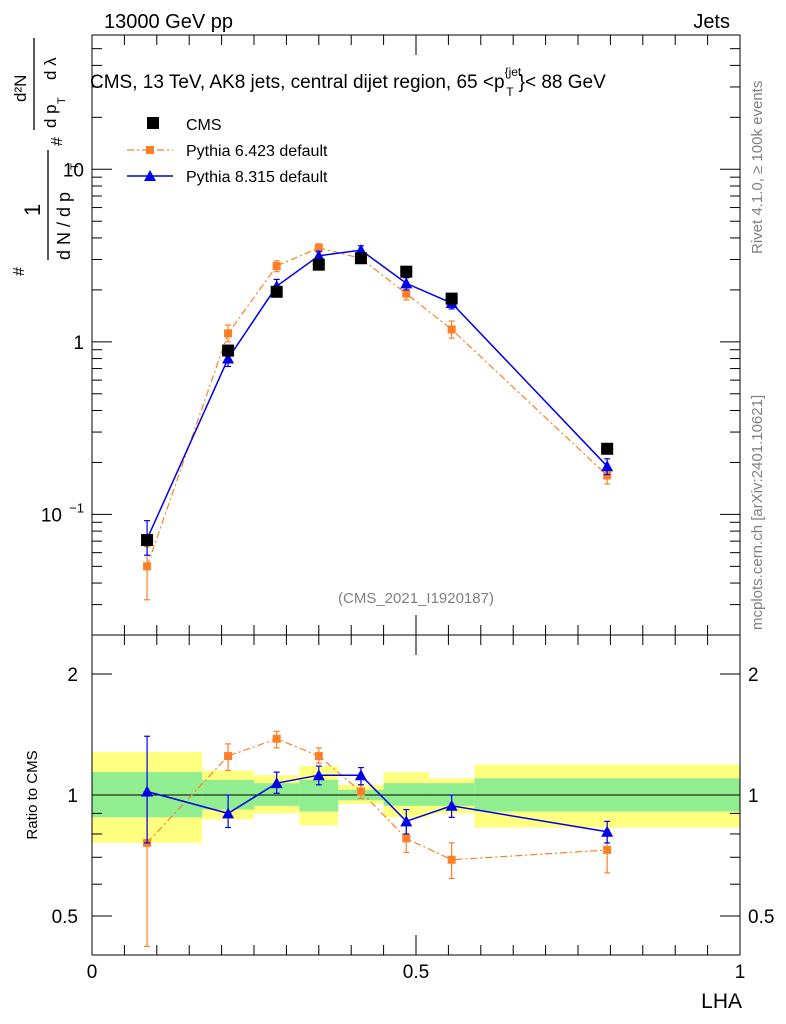 This screenshot has height=1024, width=786. I want to click on legend-py6-marker, so click(150, 150).